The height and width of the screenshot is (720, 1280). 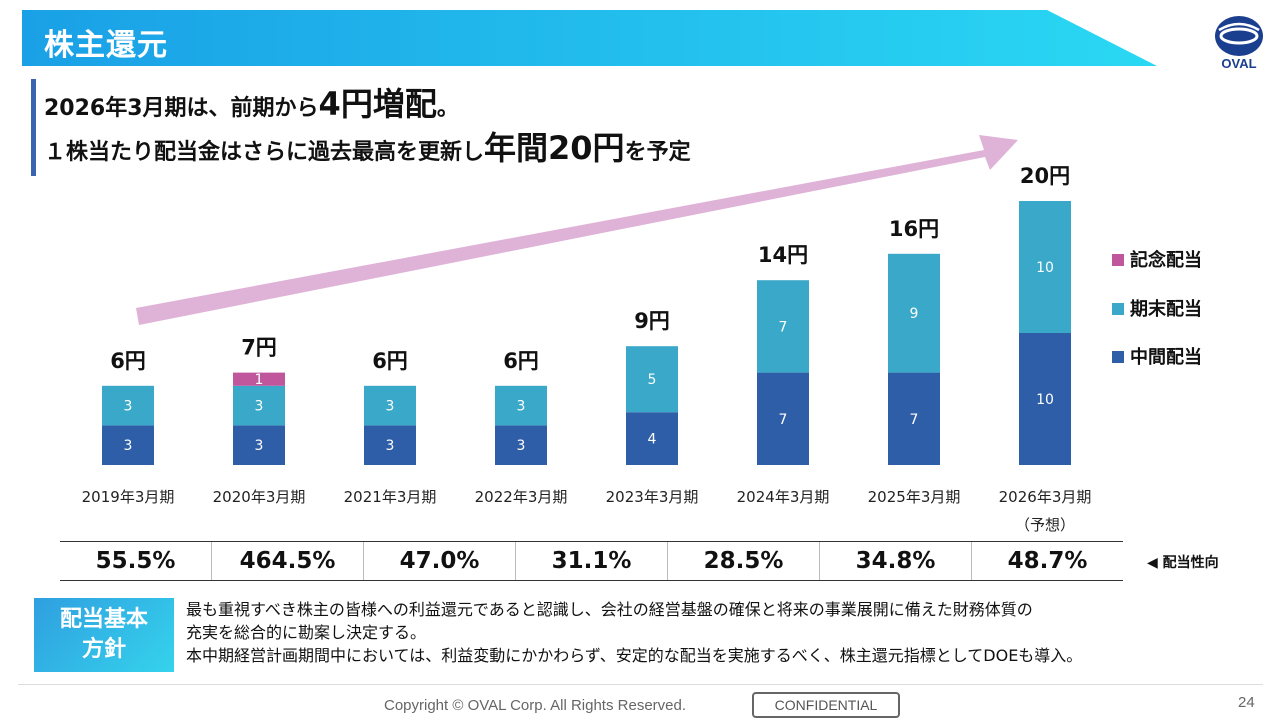 I want to click on bar-segment-label: 1, so click(x=259, y=380).